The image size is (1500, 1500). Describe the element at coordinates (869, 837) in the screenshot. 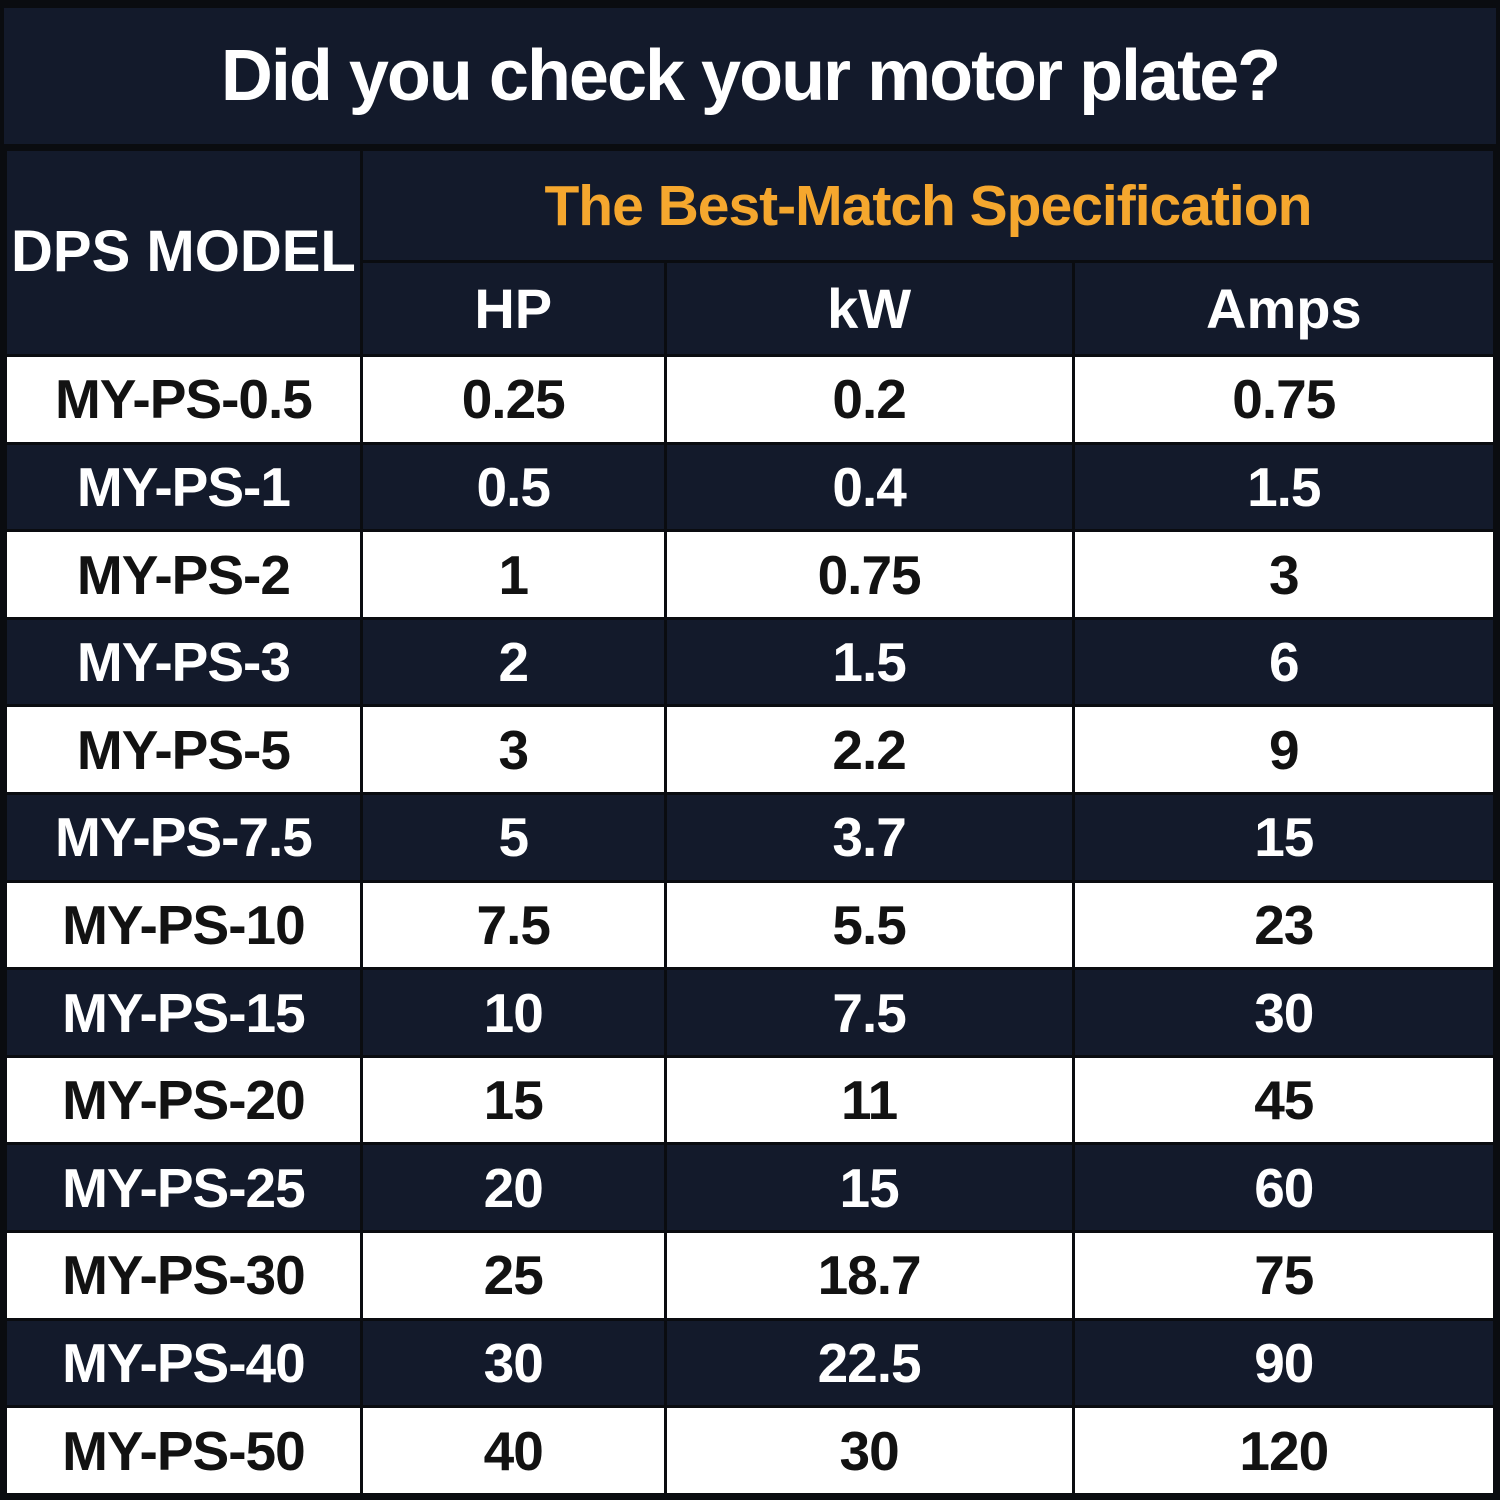

I see `kw-cell: 3.7` at that location.